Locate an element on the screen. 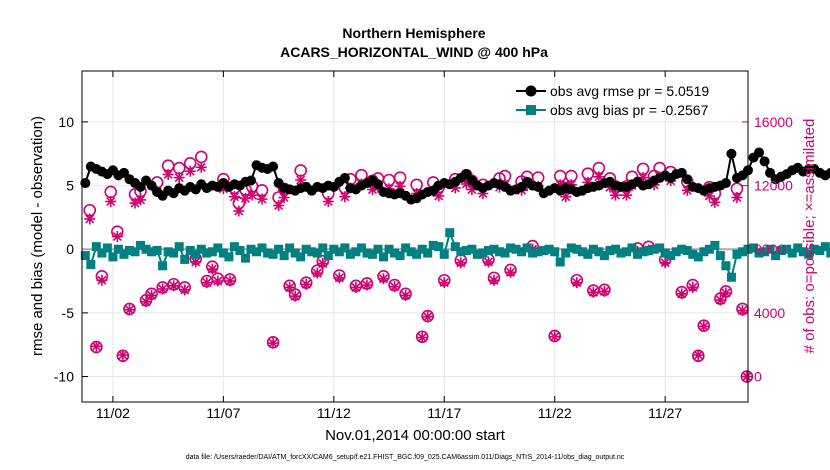 The width and height of the screenshot is (830, 470). x-tick-label: 11/07 is located at coordinates (223, 413).